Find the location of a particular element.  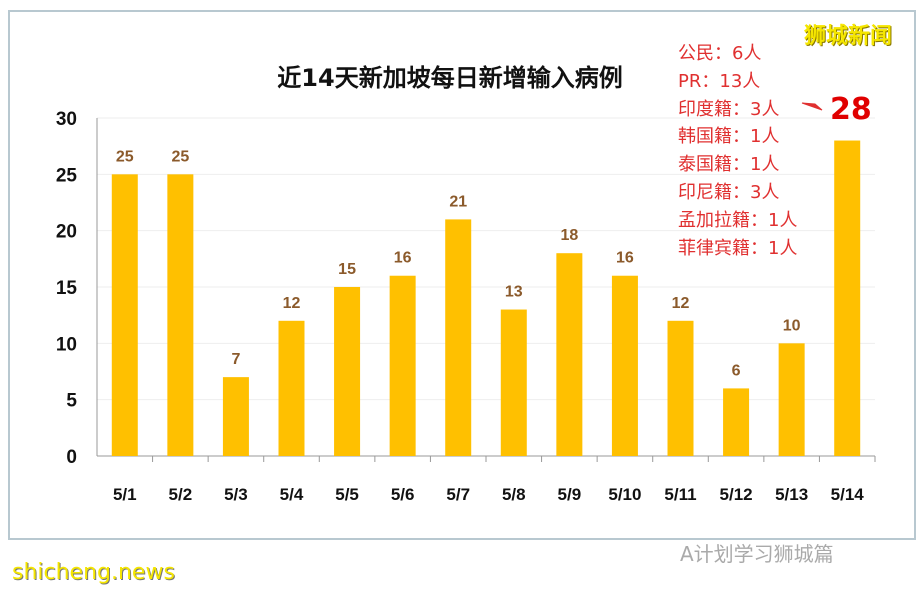

x-tick-label: 5/6 is located at coordinates (403, 494).